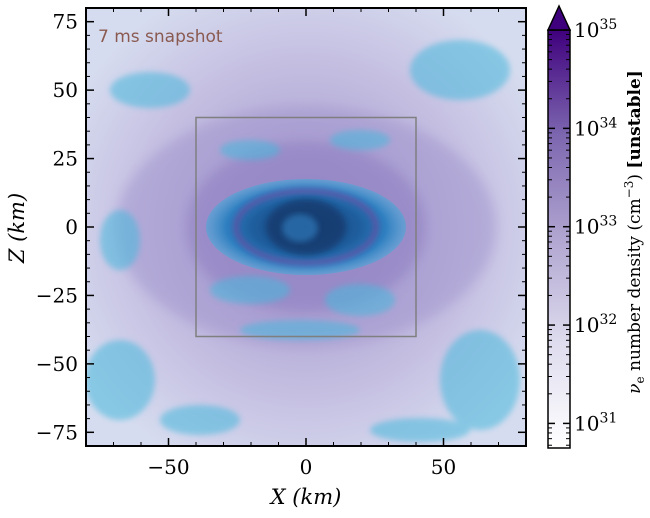  Describe the element at coordinates (443, 467) in the screenshot. I see `x-tick-label: 50` at that location.